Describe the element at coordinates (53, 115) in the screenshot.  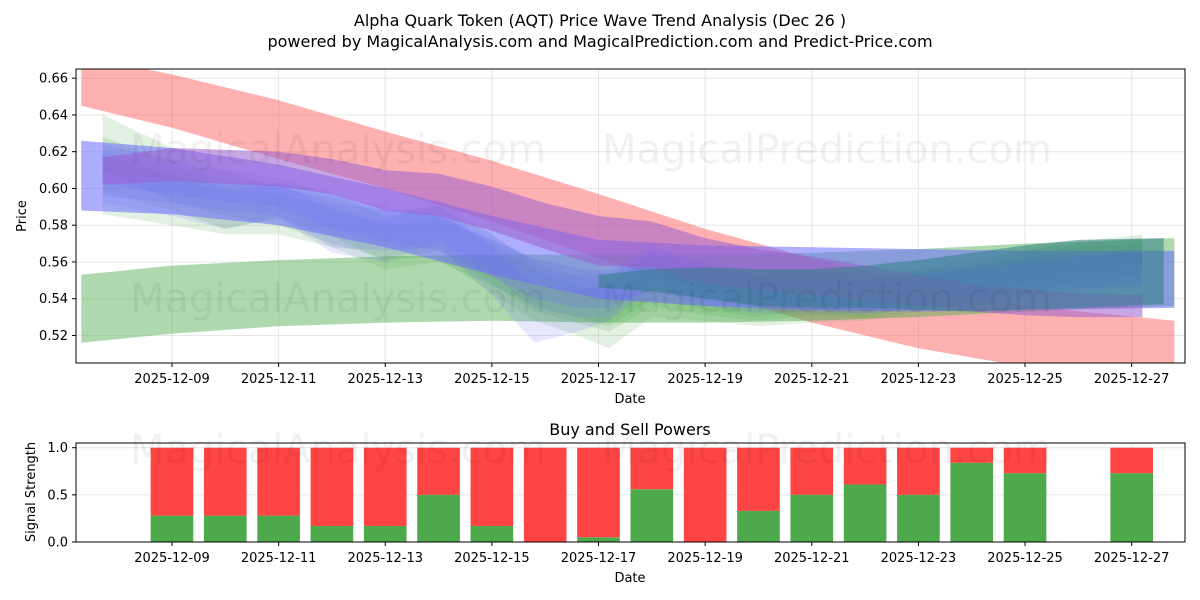
I see `price-ytick-label: 0.64` at that location.